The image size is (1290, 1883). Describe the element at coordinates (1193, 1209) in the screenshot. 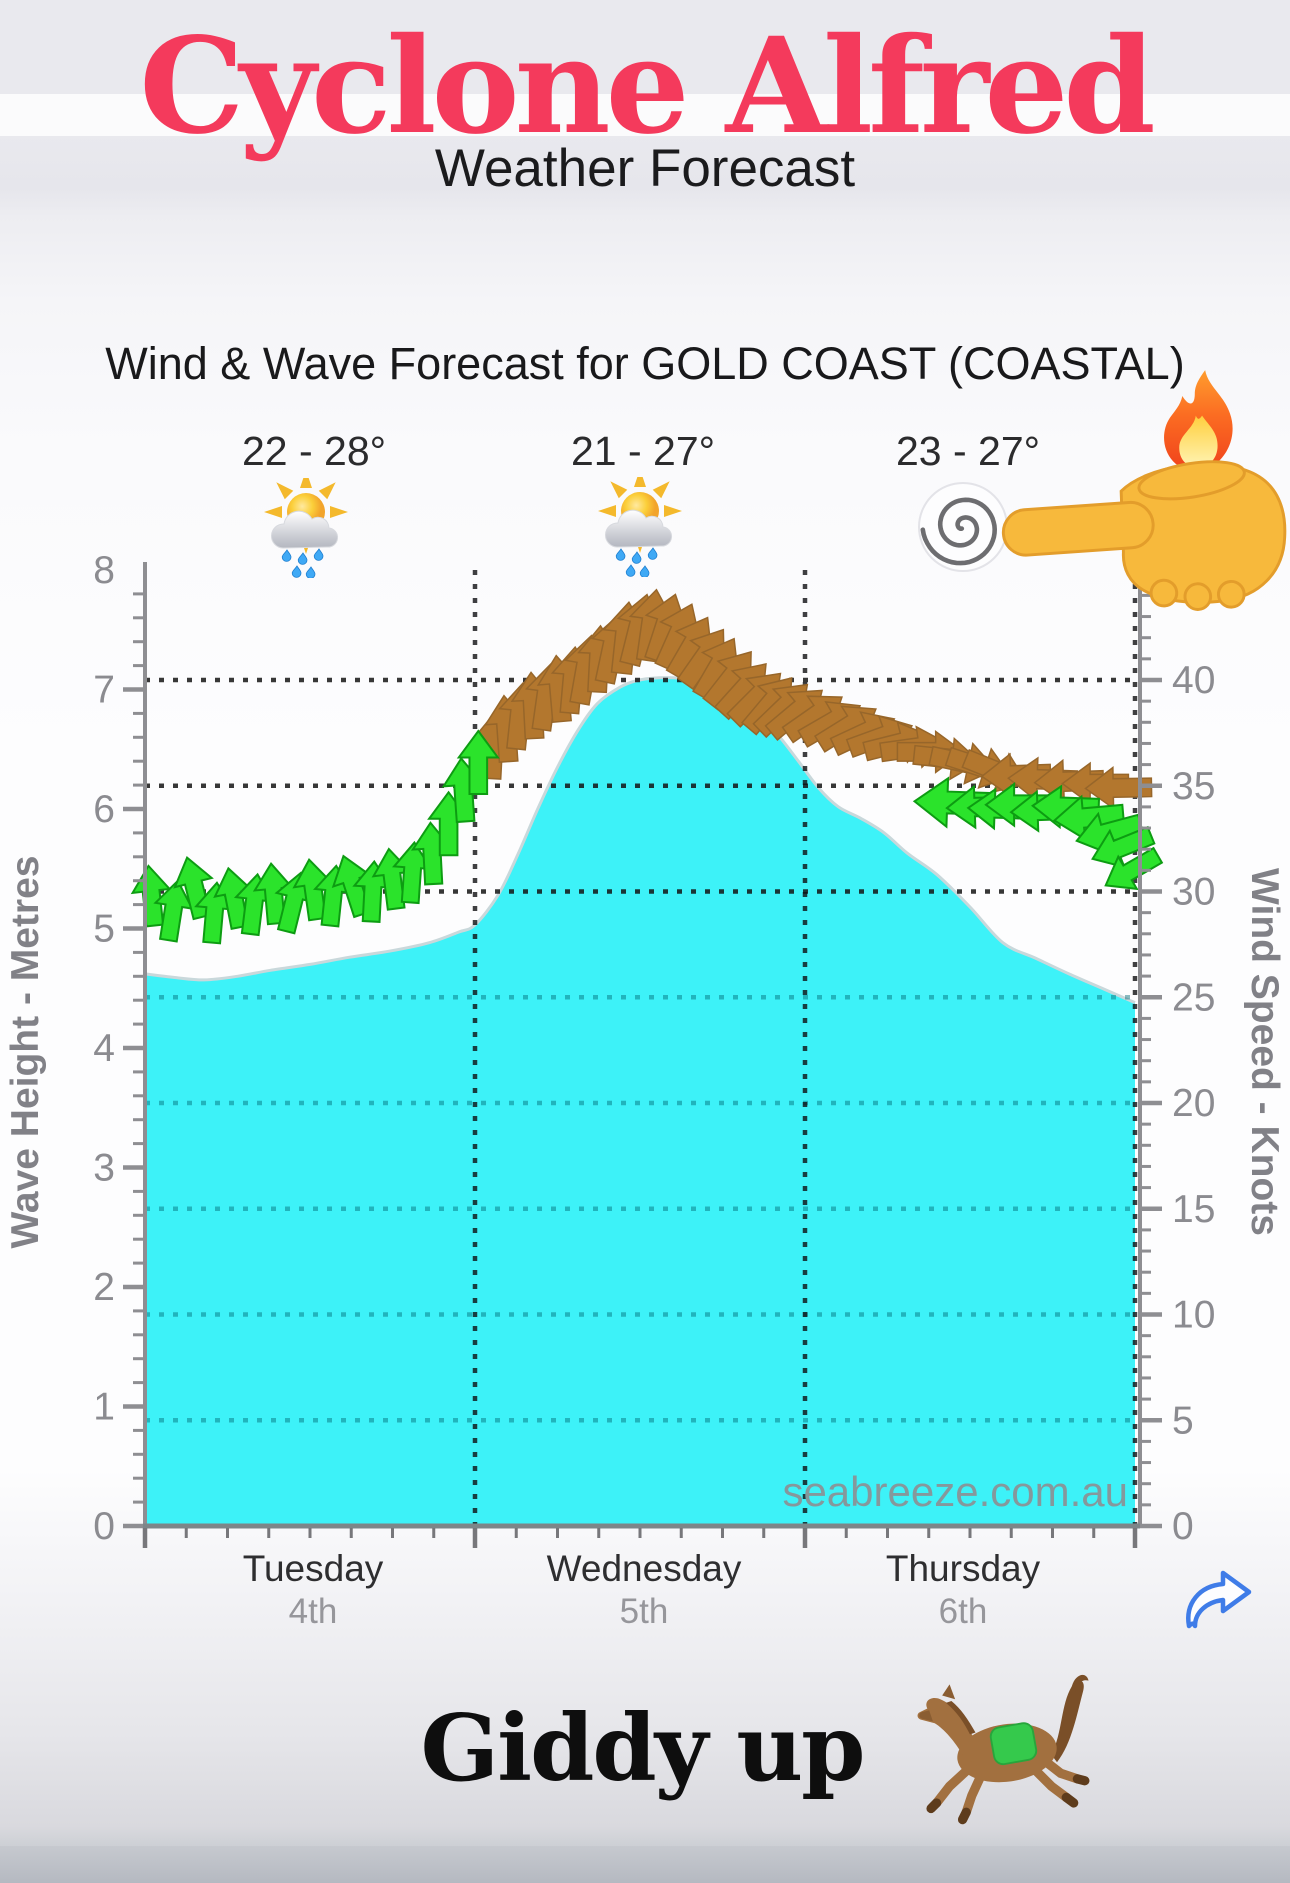

I see `knots-tick-label: 15` at that location.